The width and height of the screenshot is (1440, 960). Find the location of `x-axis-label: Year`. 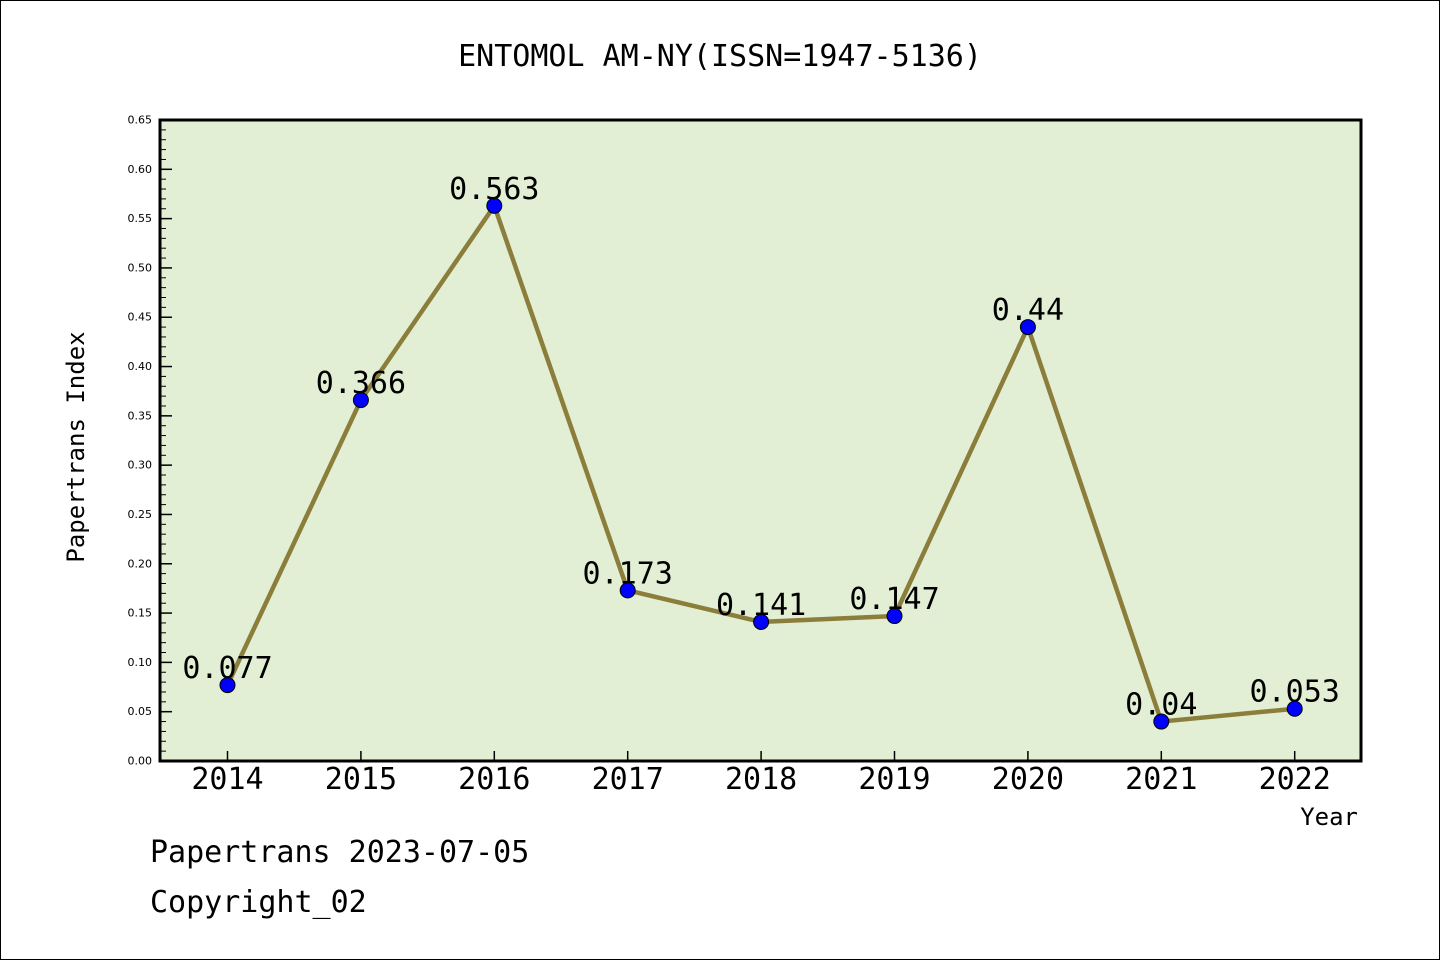

x-axis-label: Year is located at coordinates (1329, 817).